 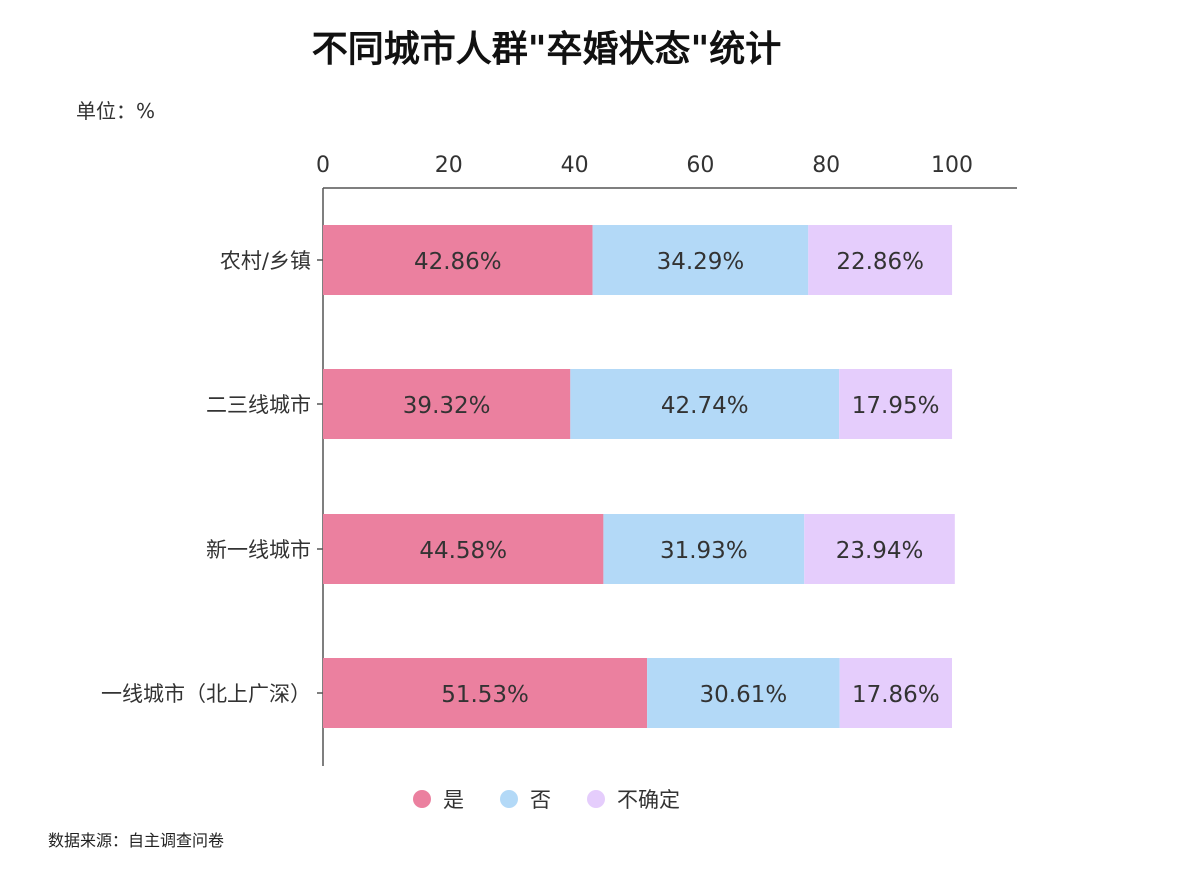 What do you see at coordinates (258, 405) in the screenshot?
I see `category-label: 二三线城市` at bounding box center [258, 405].